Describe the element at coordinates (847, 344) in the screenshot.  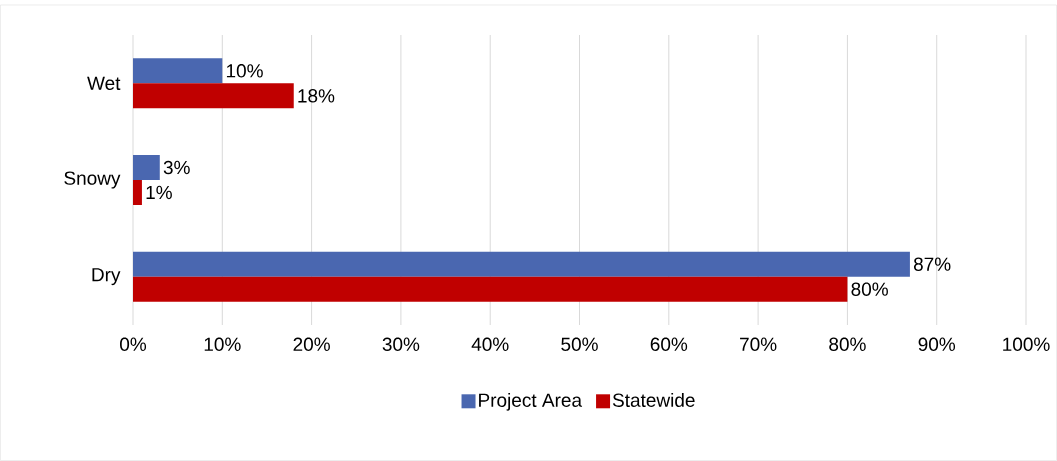
I see `x-tick-label: 80%` at that location.